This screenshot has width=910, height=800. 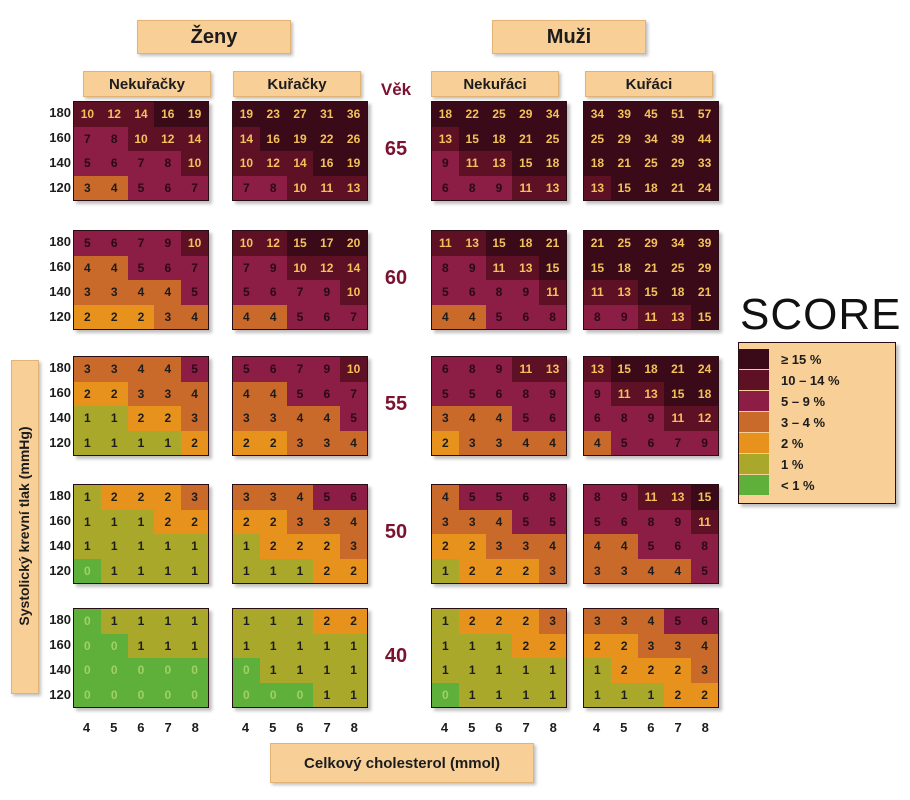 I want to click on risk-cell: 14, so click(x=194, y=138).